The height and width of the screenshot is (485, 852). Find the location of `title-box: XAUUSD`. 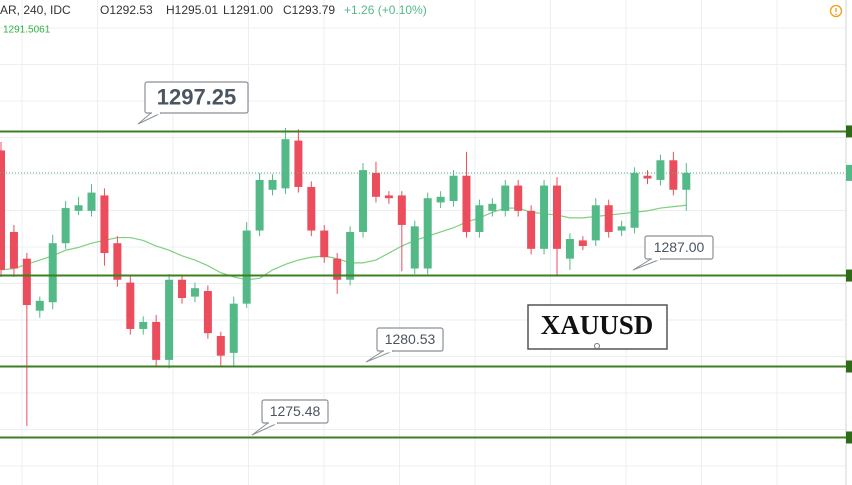

title-box: XAUUSD is located at coordinates (597, 327).